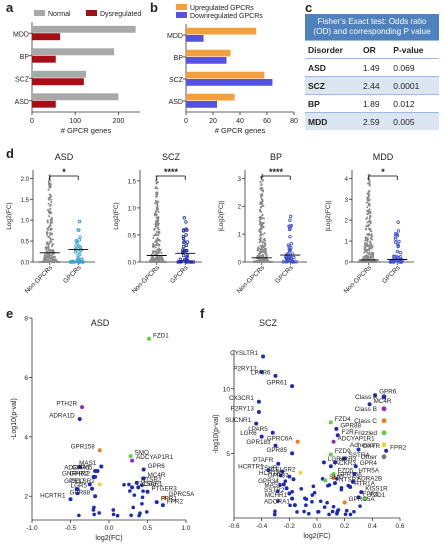 The width and height of the screenshot is (444, 555). I want to click on header-or: OR, so click(375, 49).